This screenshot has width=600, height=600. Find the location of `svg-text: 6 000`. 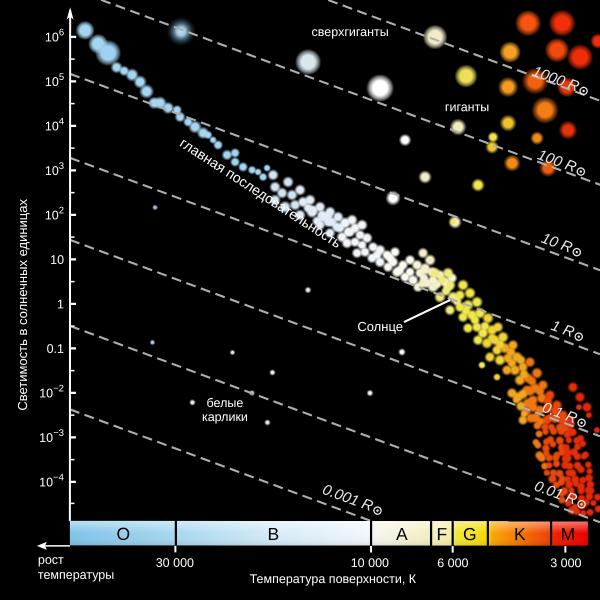

svg-text: 6 000 is located at coordinates (452, 563).